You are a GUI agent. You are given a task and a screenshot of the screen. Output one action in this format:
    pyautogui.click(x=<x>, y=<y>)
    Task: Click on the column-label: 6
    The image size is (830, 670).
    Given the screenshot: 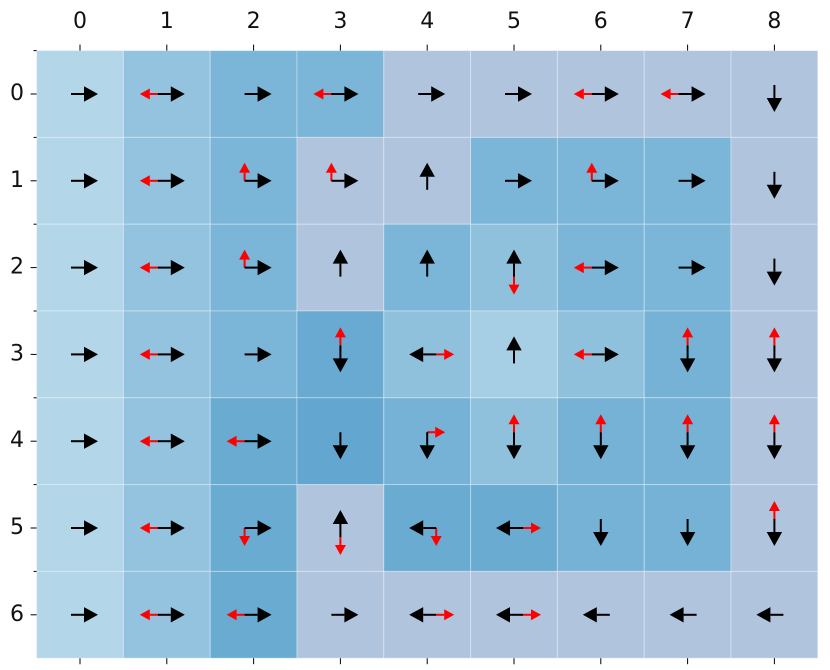 What is the action you would take?
    pyautogui.click(x=601, y=21)
    